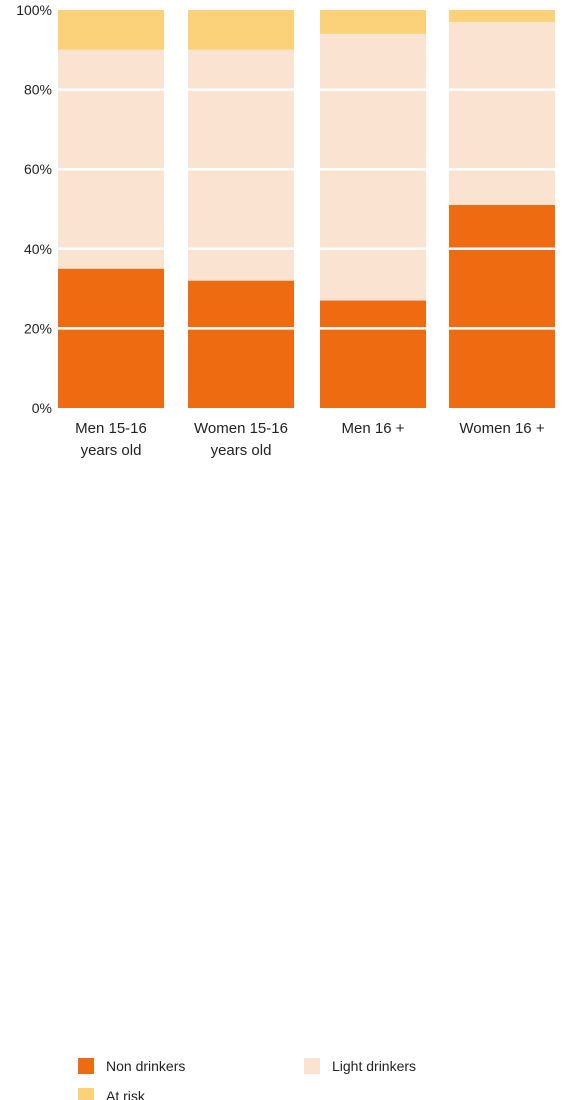 This screenshot has height=1100, width=562. I want to click on y-tick-label: 20%, so click(38, 328).